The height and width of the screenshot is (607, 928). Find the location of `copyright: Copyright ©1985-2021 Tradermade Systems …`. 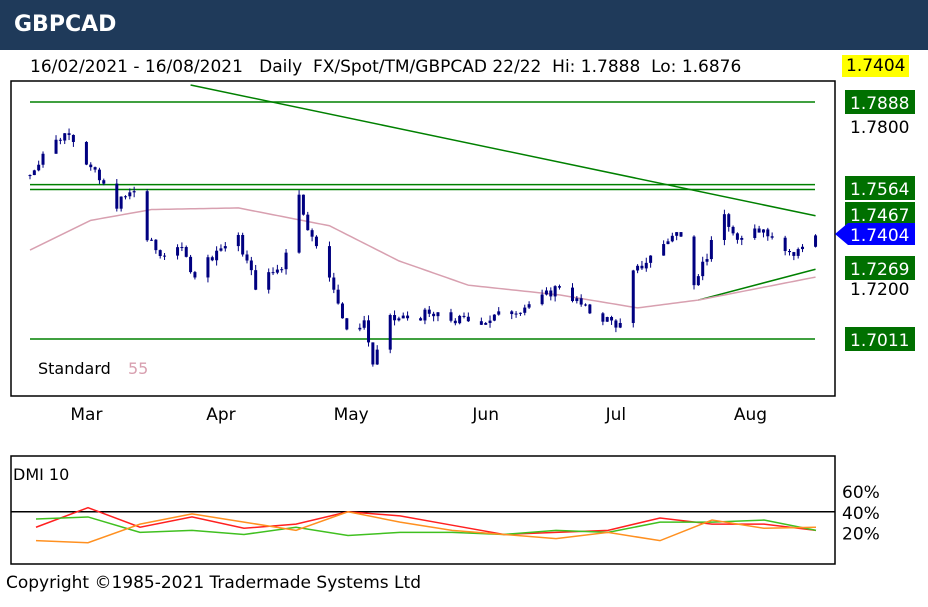

copyright: Copyright ©1985-2021 Tradermade Systems … is located at coordinates (213, 583).